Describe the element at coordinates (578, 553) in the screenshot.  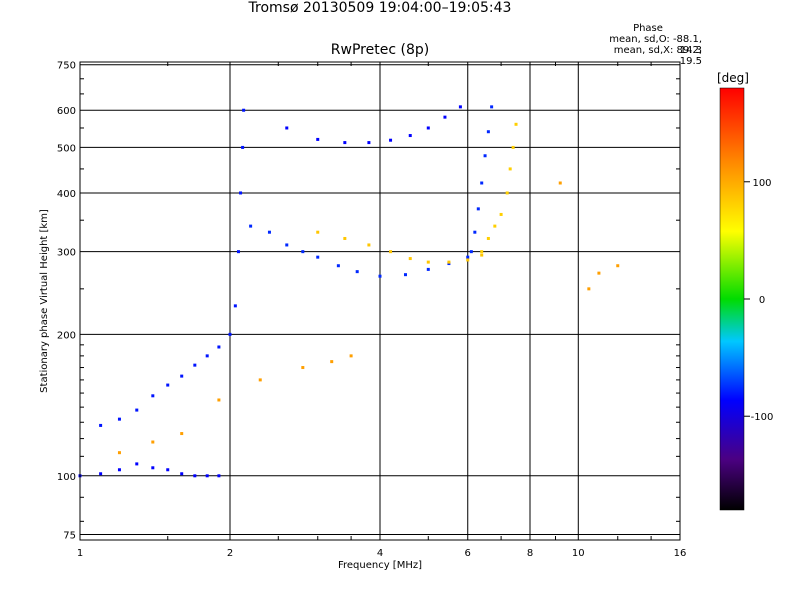
I see `x-tick-label: 10` at that location.